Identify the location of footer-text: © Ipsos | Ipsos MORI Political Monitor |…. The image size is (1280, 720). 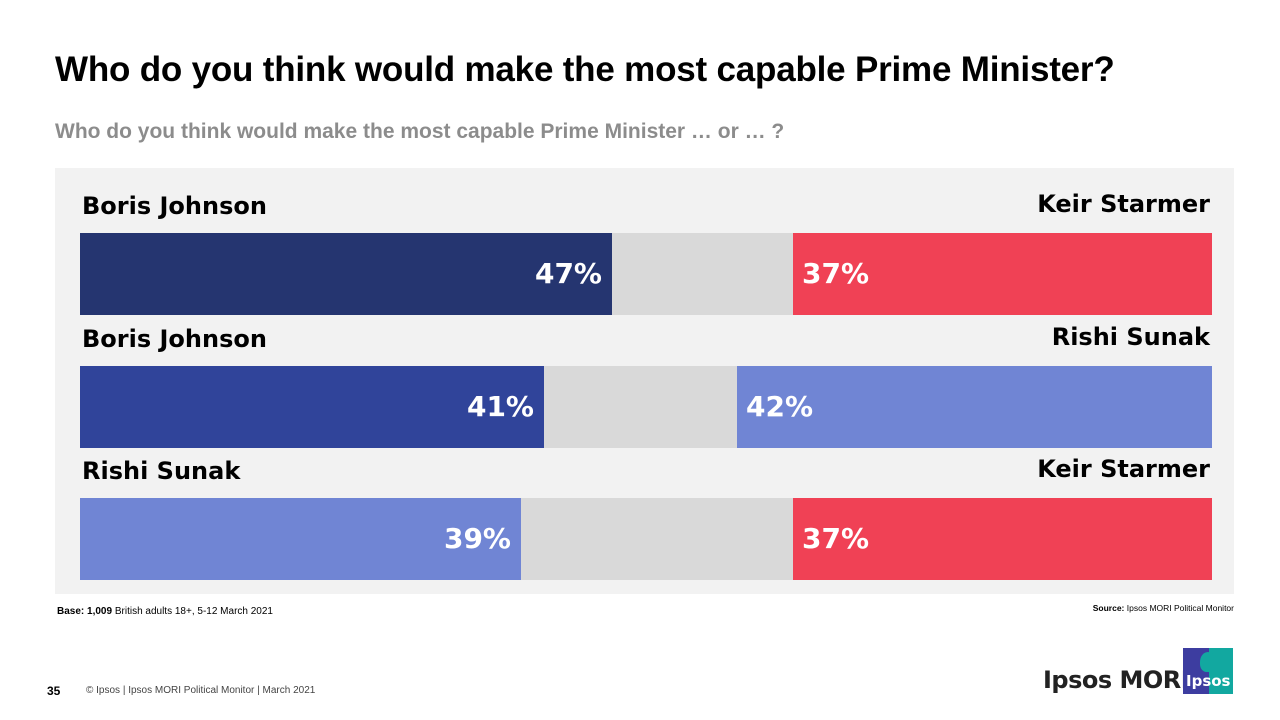
(201, 690).